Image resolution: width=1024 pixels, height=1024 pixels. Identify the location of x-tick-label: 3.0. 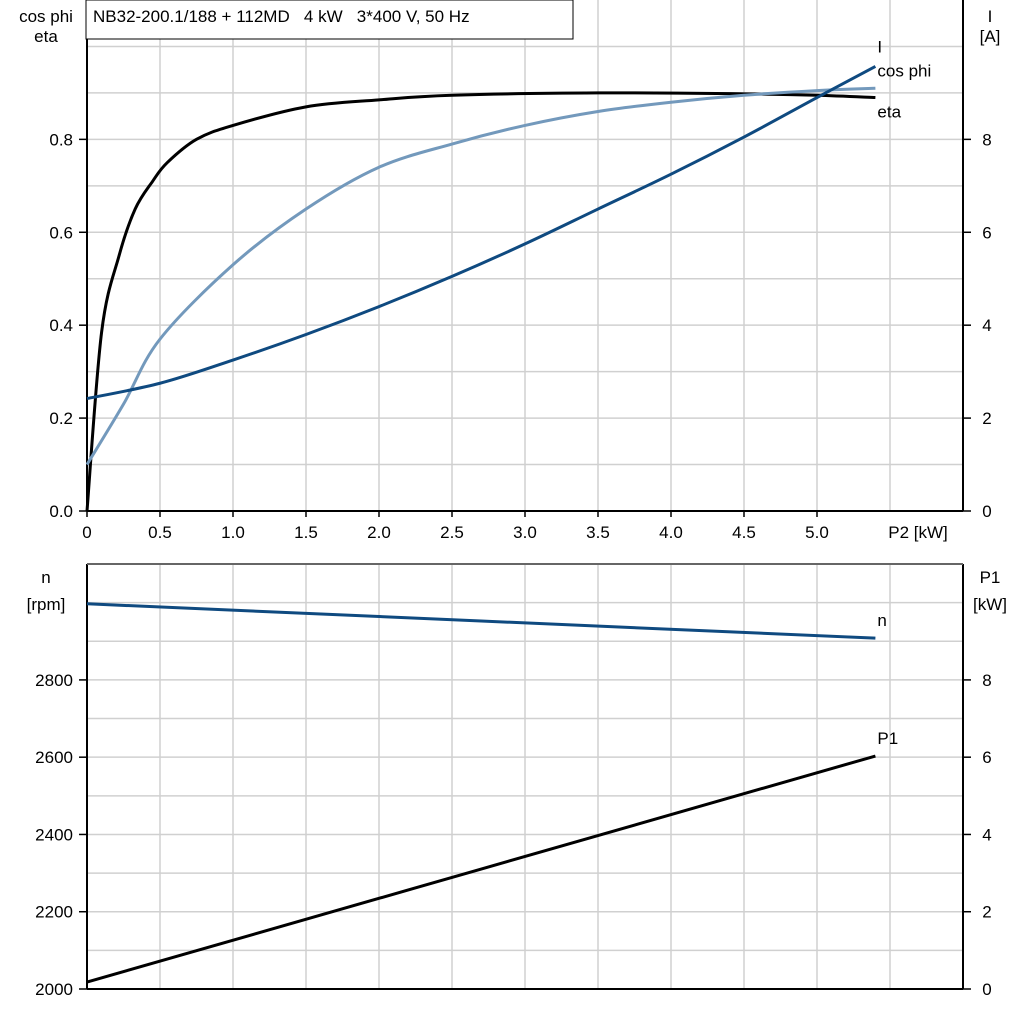
(525, 532).